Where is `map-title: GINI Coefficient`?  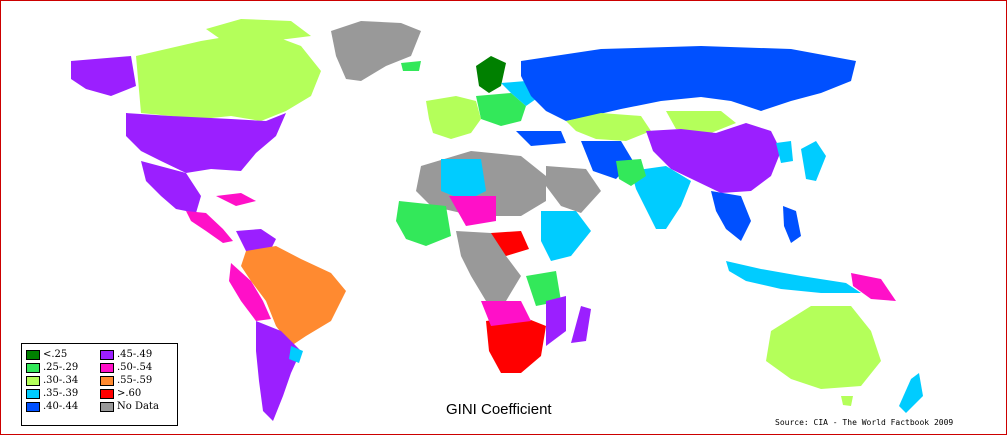 map-title: GINI Coefficient is located at coordinates (499, 409).